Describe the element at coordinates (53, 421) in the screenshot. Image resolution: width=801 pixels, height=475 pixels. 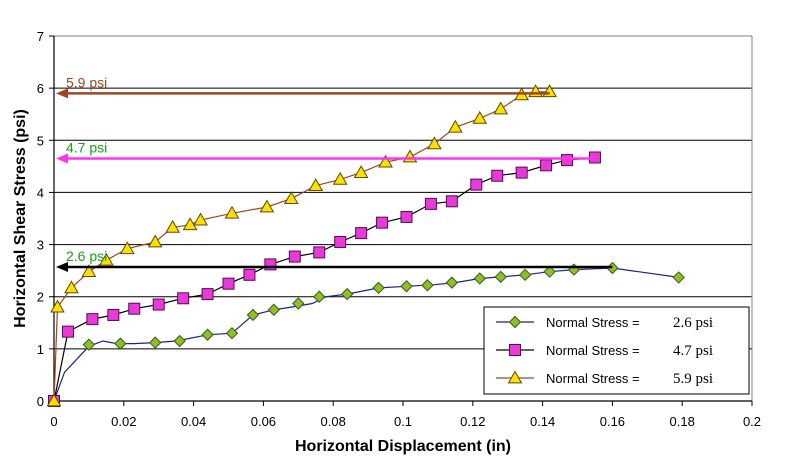
I see `x-tick-label: 0` at that location.